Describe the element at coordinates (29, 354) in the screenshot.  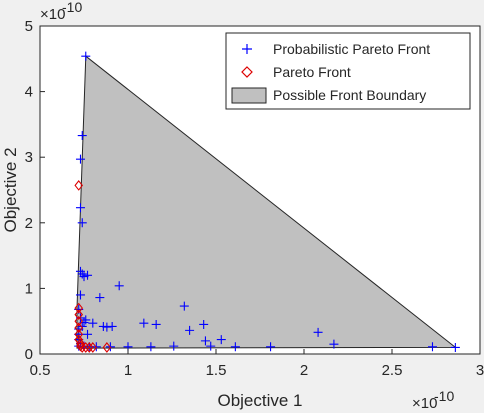
I see `y-tick-label: 0` at that location.